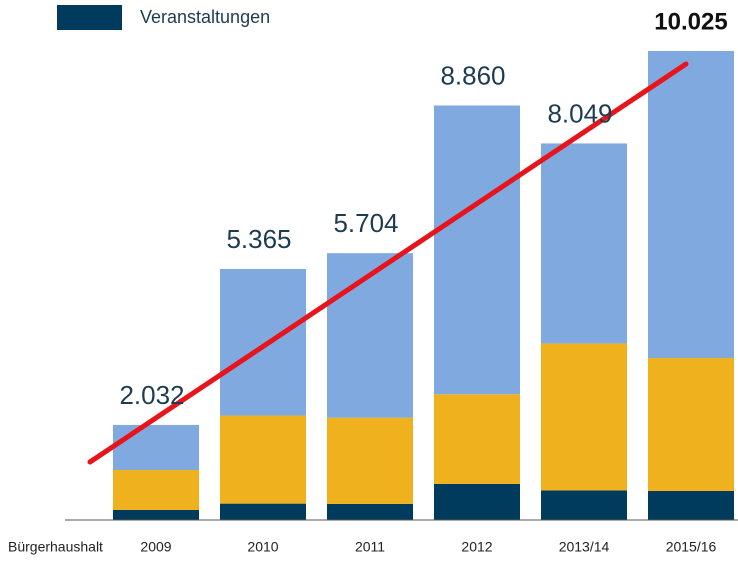  I want to click on total-label: 5.365, so click(258, 239).